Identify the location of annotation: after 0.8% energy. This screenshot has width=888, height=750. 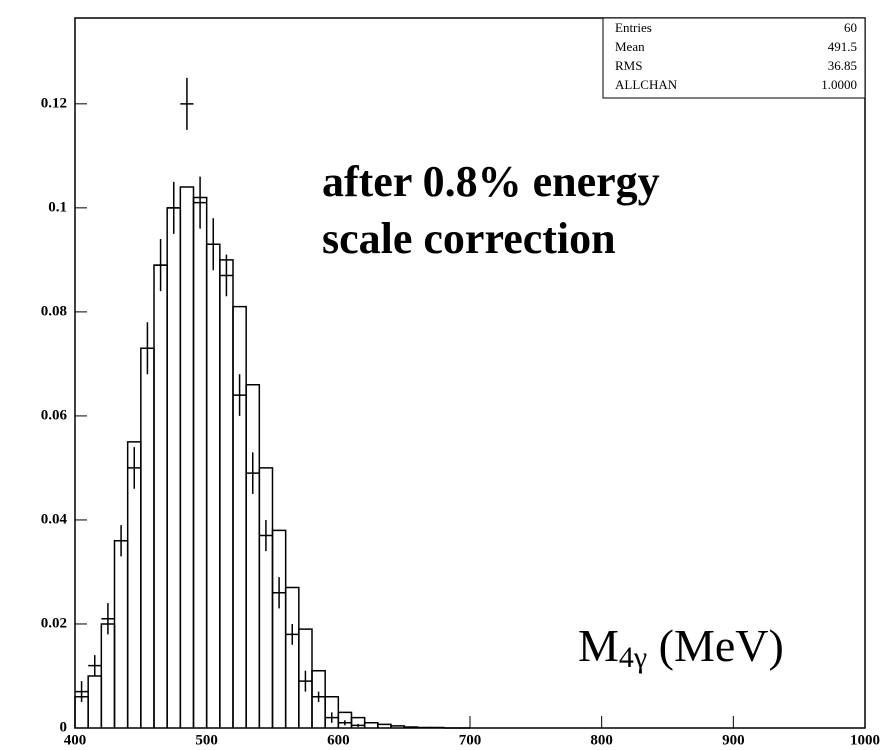
(491, 181).